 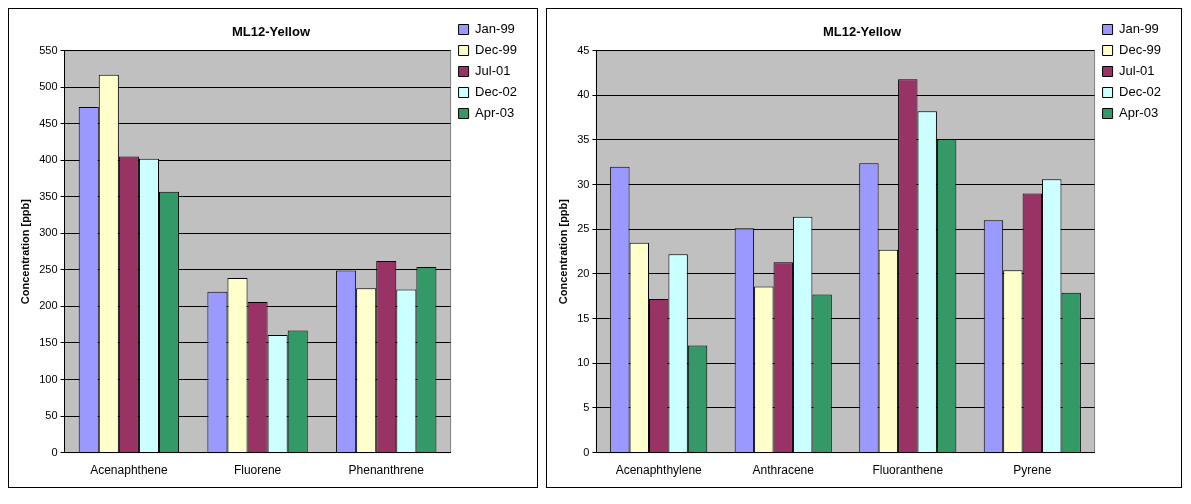 What do you see at coordinates (583, 362) in the screenshot?
I see `y-tick-label: 10` at bounding box center [583, 362].